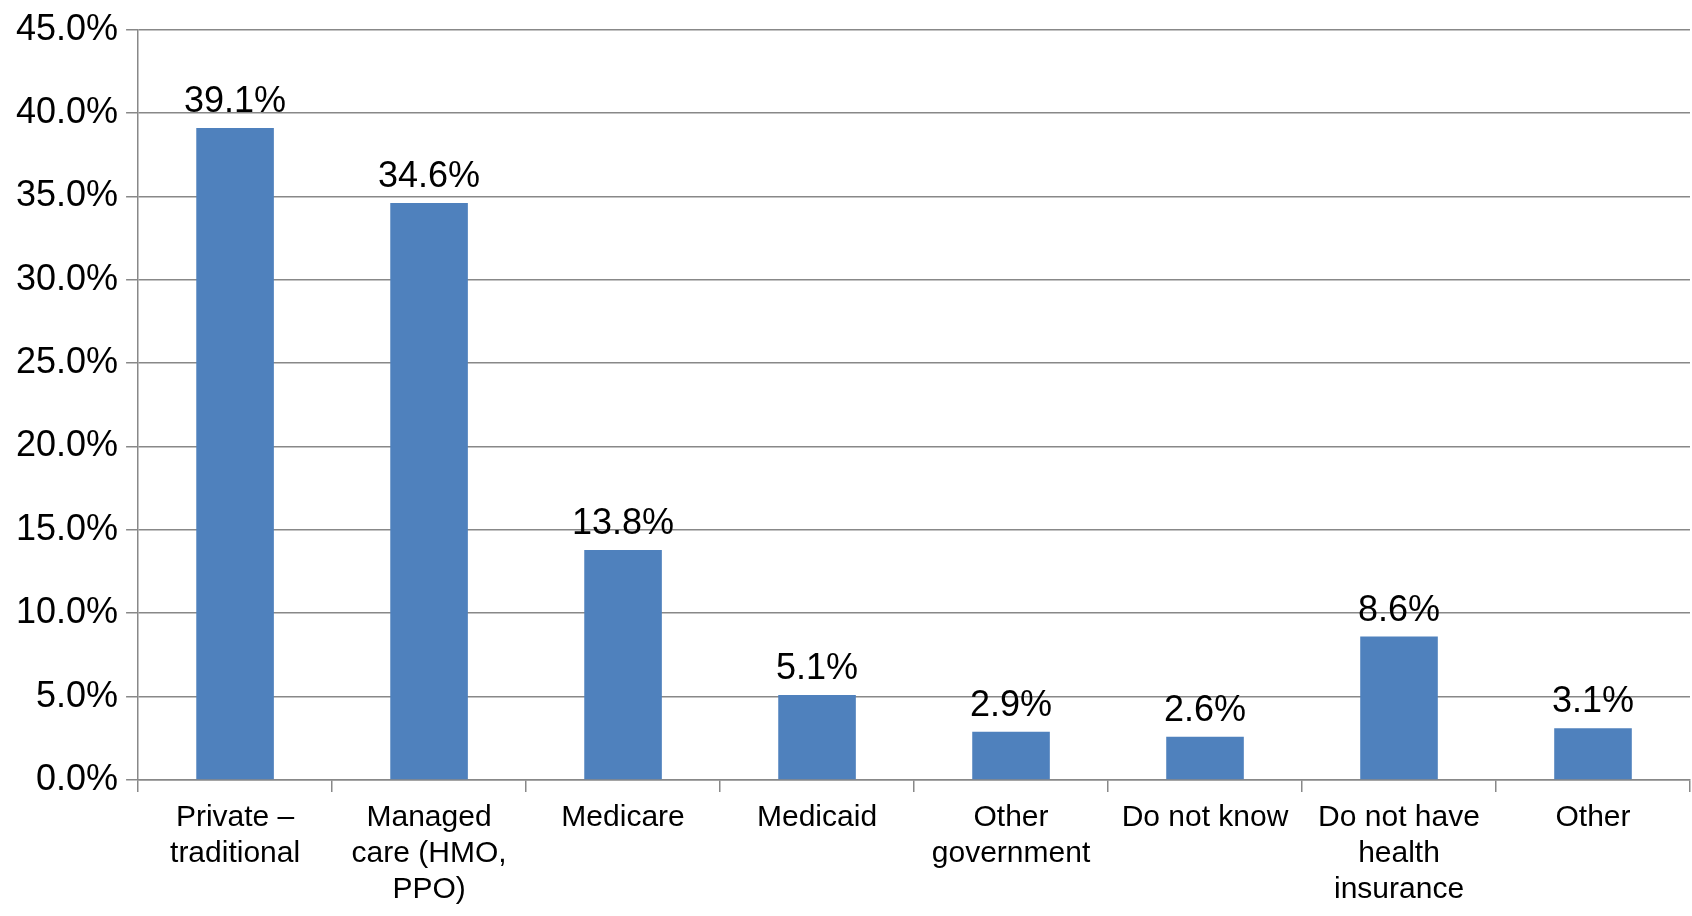 The image size is (1692, 916). What do you see at coordinates (1593, 700) in the screenshot?
I see `data-label: 3.1%` at bounding box center [1593, 700].